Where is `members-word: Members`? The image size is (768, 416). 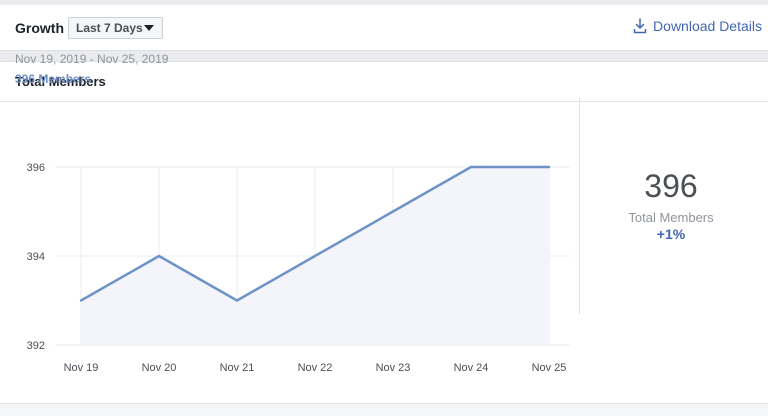
members-word: Members is located at coordinates (65, 79).